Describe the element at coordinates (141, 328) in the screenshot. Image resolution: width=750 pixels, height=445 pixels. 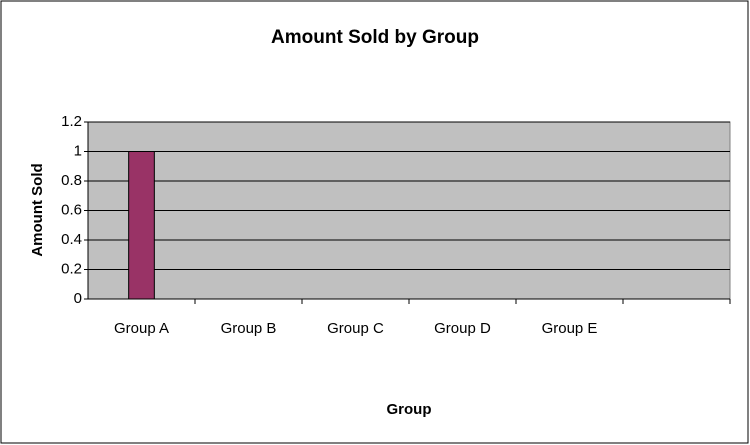
I see `x-tick-label: Group A` at that location.